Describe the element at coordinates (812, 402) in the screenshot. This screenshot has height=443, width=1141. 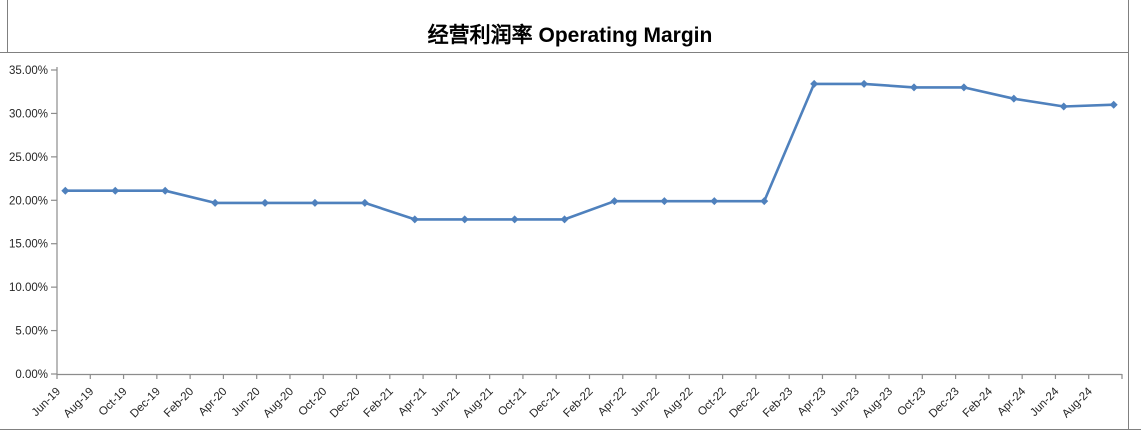
I see `x-tick-label: Apr-23` at that location.